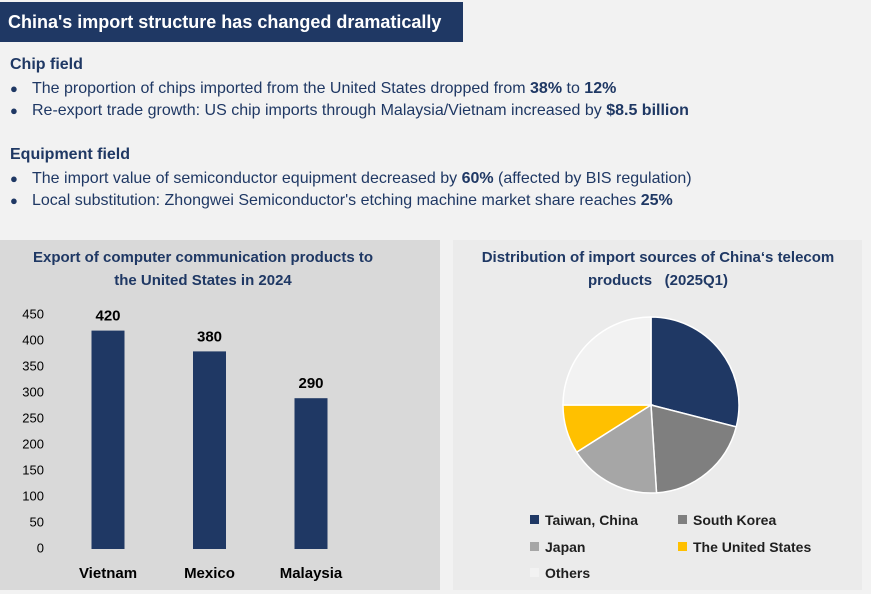 The height and width of the screenshot is (594, 871). Describe the element at coordinates (310, 383) in the screenshot. I see `value-label: 290` at that location.